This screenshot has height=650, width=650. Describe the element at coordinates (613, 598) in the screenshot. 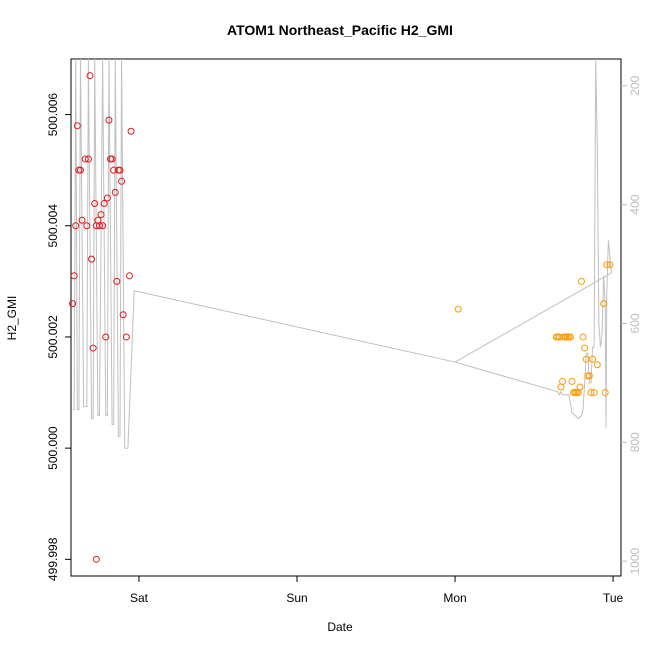

I see `x-tick-label: Tue` at that location.